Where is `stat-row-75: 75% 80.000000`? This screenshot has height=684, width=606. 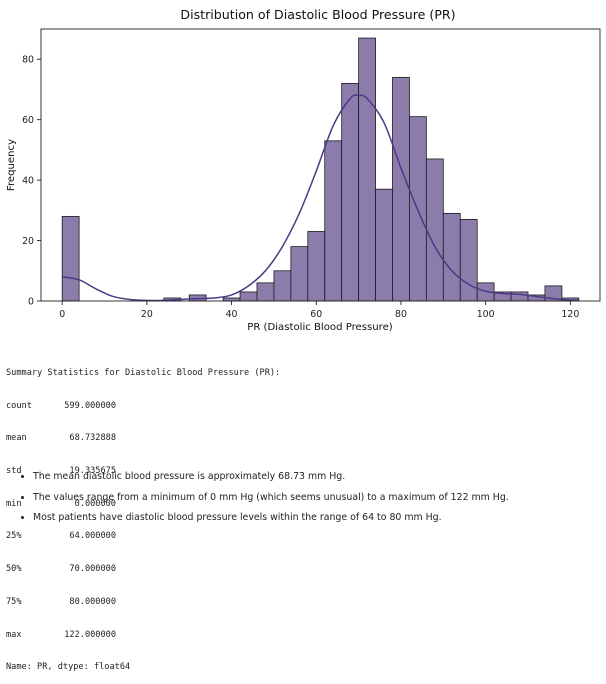 stat-row-75: 75% 80.000000 is located at coordinates (143, 602).